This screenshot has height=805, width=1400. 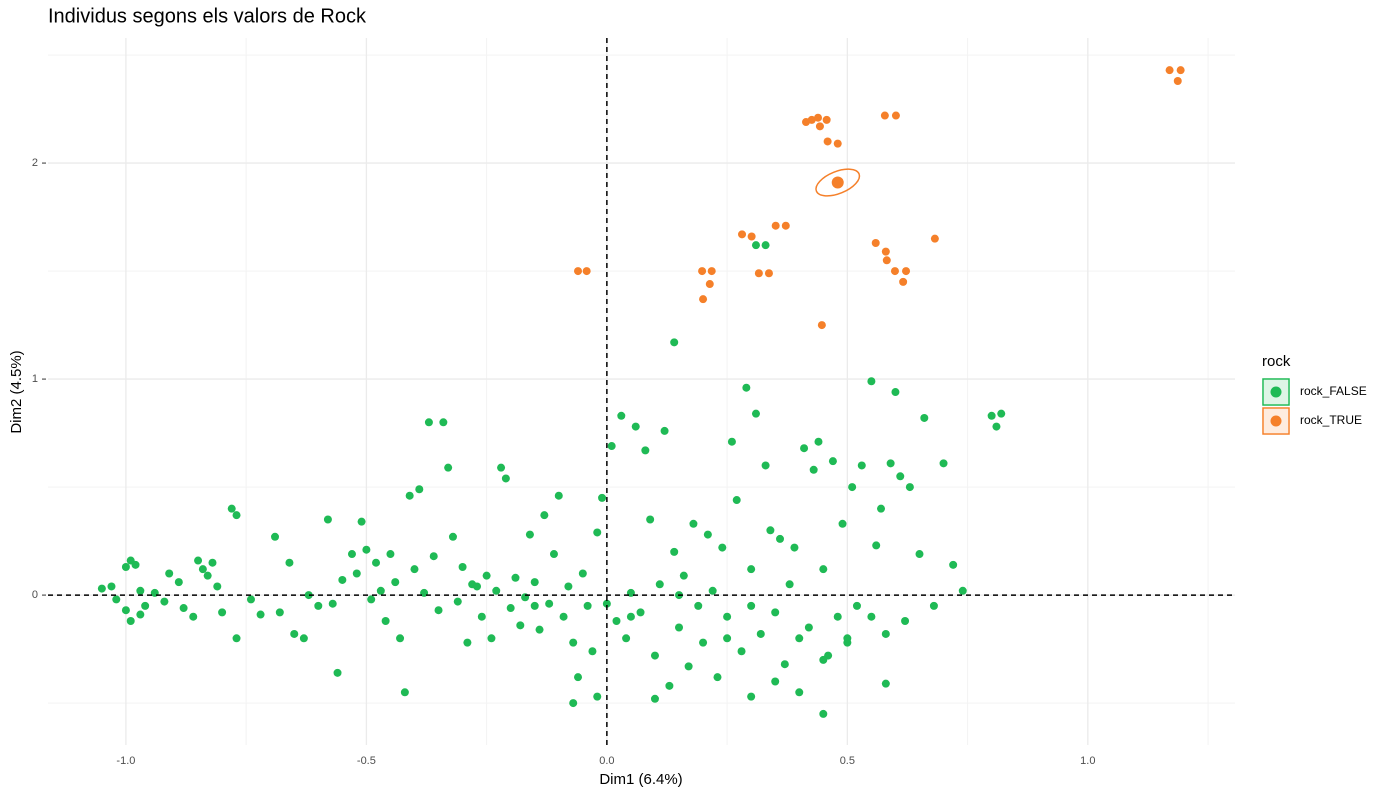 I want to click on legend-title: rock, so click(x=1276, y=361).